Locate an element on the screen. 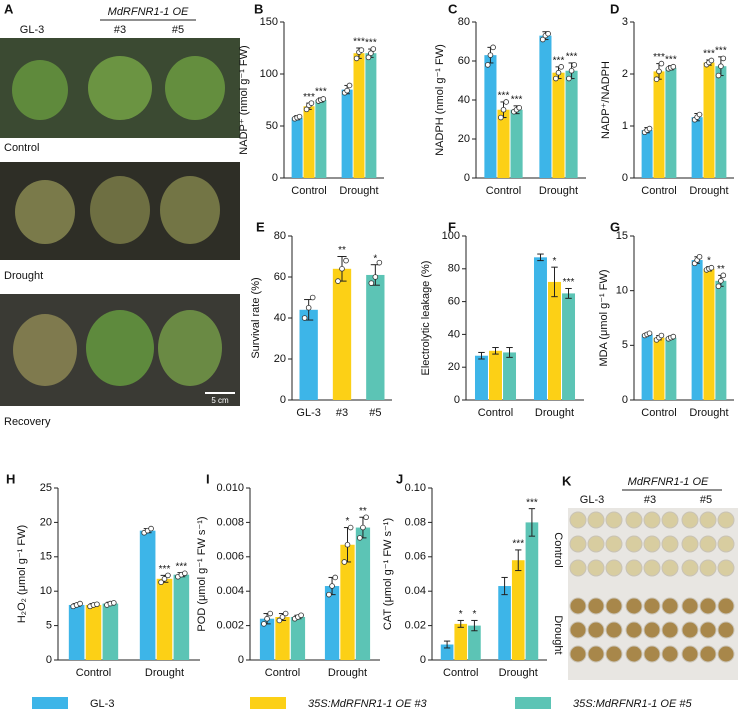 The image size is (740, 715). row-label: Control is located at coordinates (558, 549).